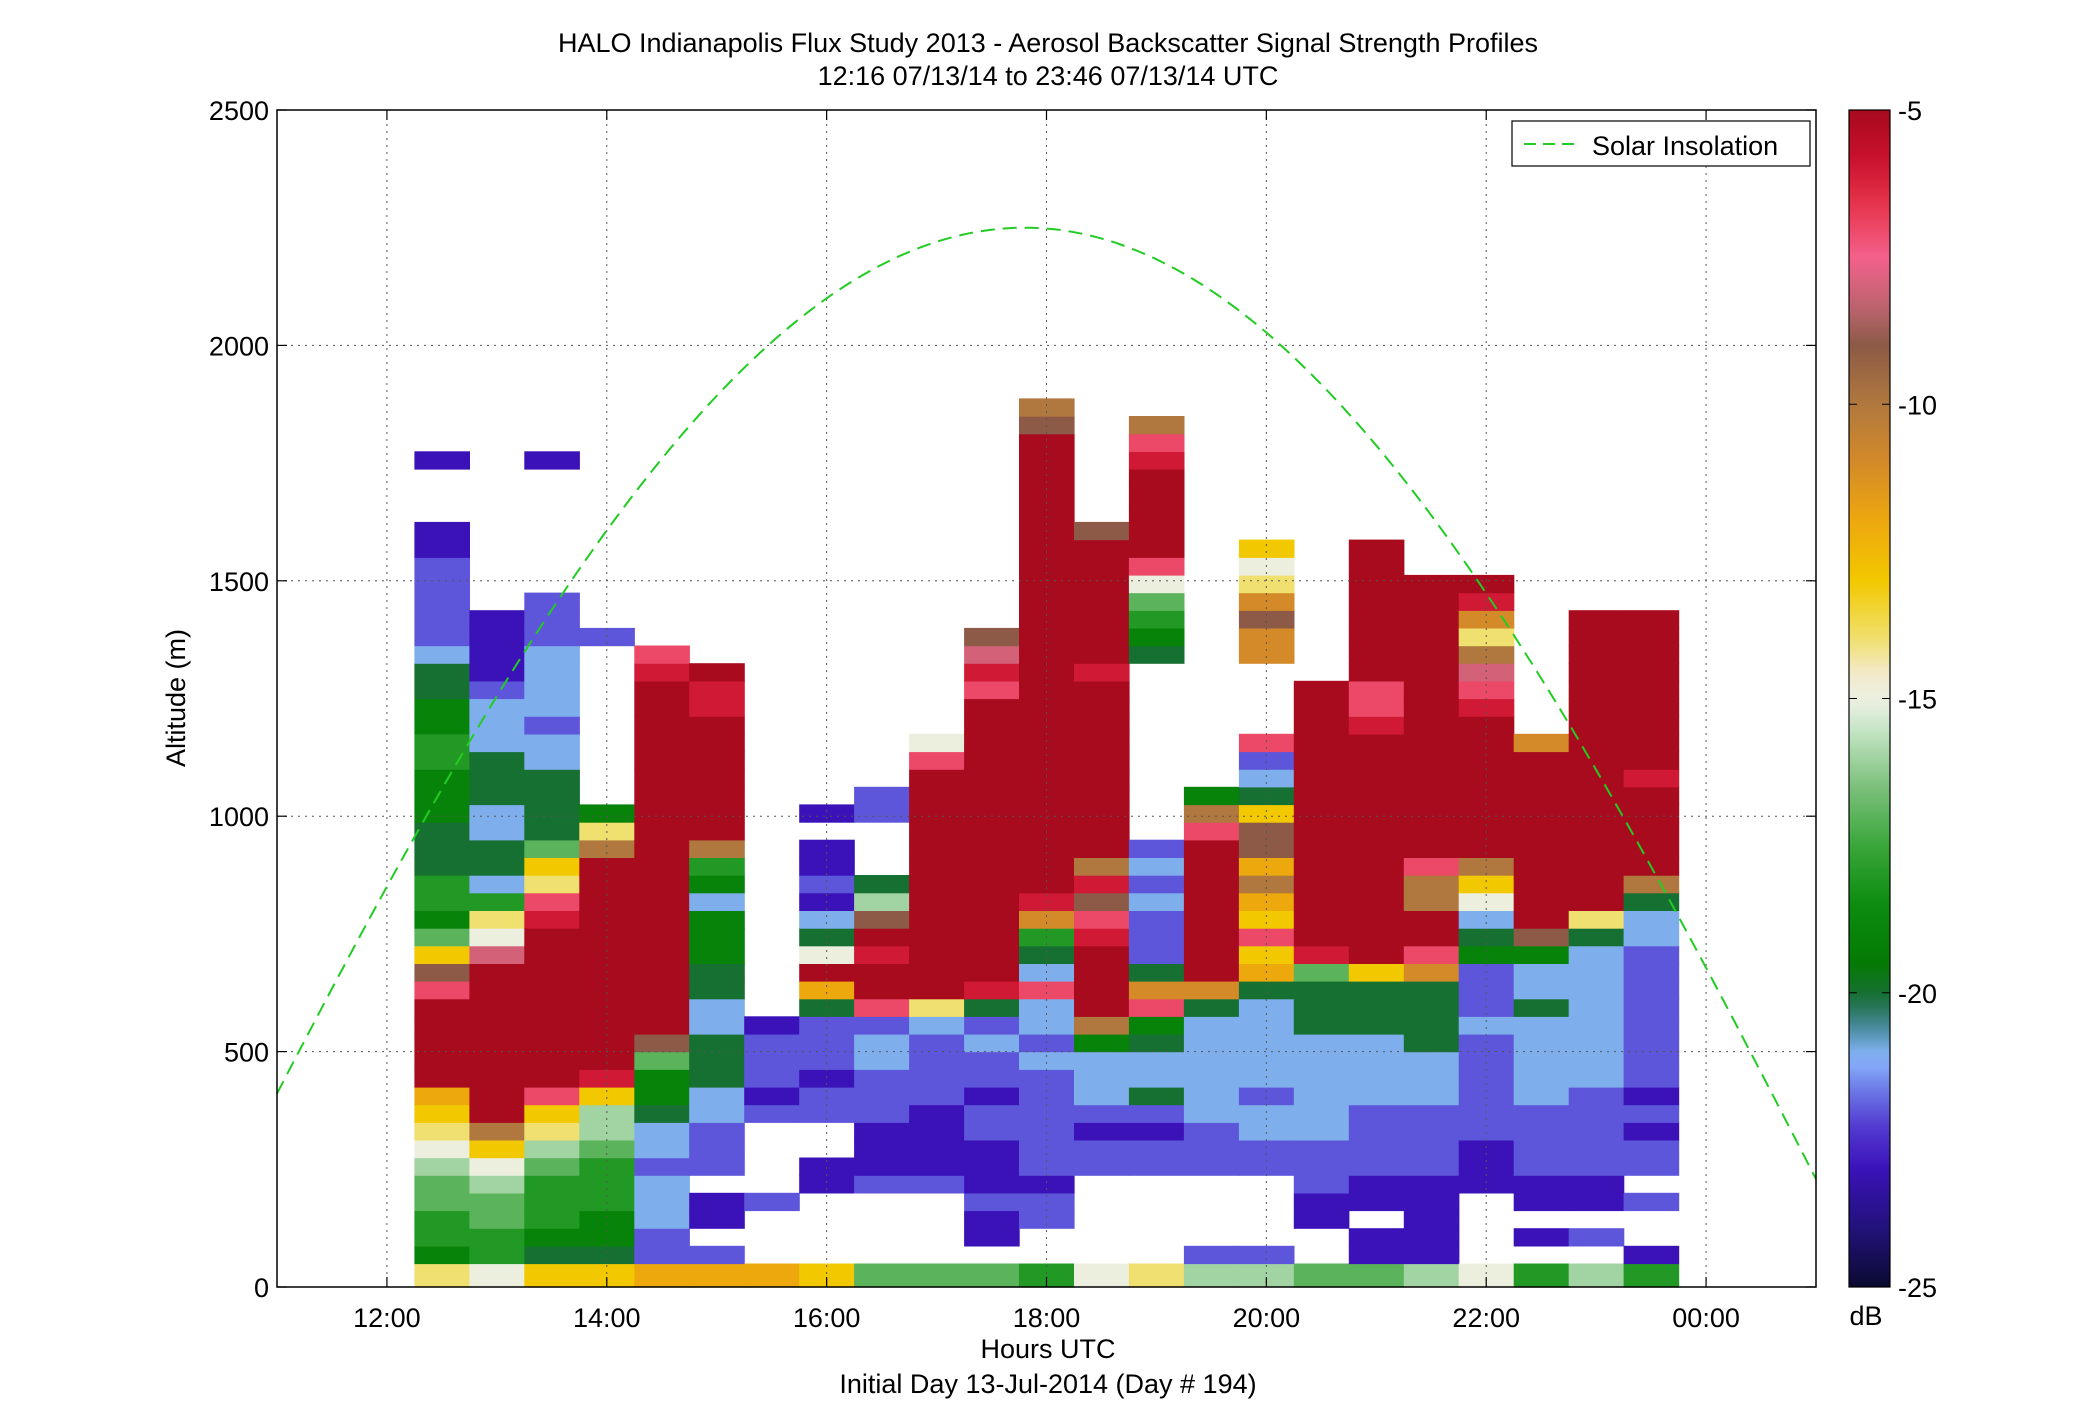  I want to click on y-tick-label: 1500, so click(239, 582).